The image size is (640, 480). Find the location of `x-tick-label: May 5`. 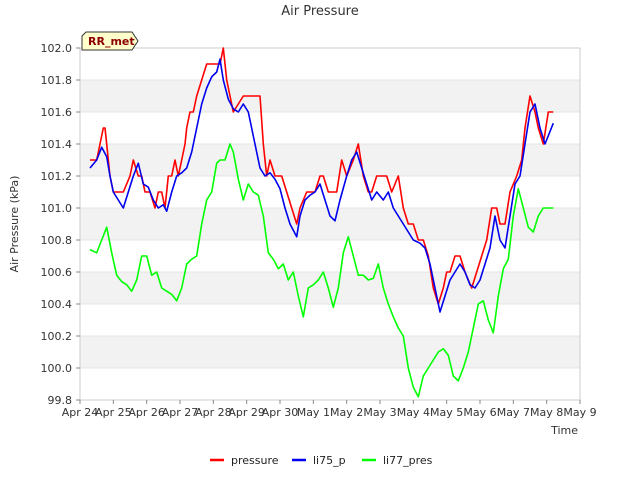

x-tick-label: May 5 is located at coordinates (446, 412).